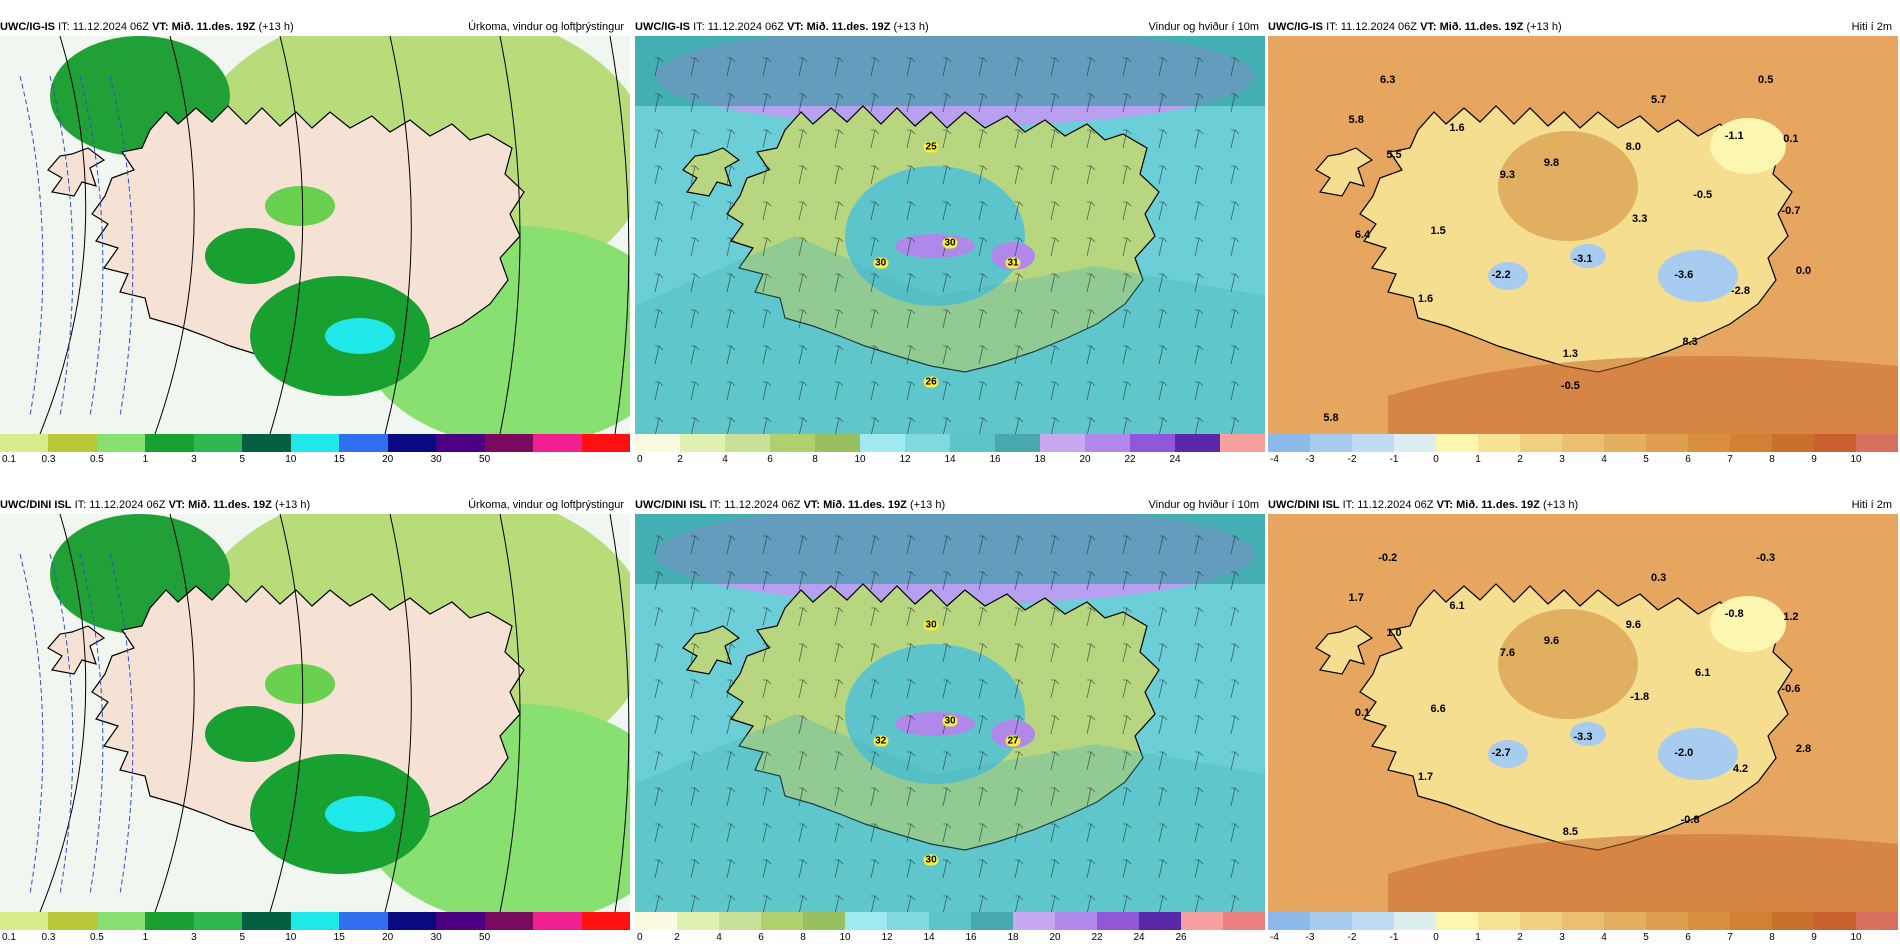 The image size is (1900, 951). I want to click on colorbar-tick-label: -1, so click(1394, 937).